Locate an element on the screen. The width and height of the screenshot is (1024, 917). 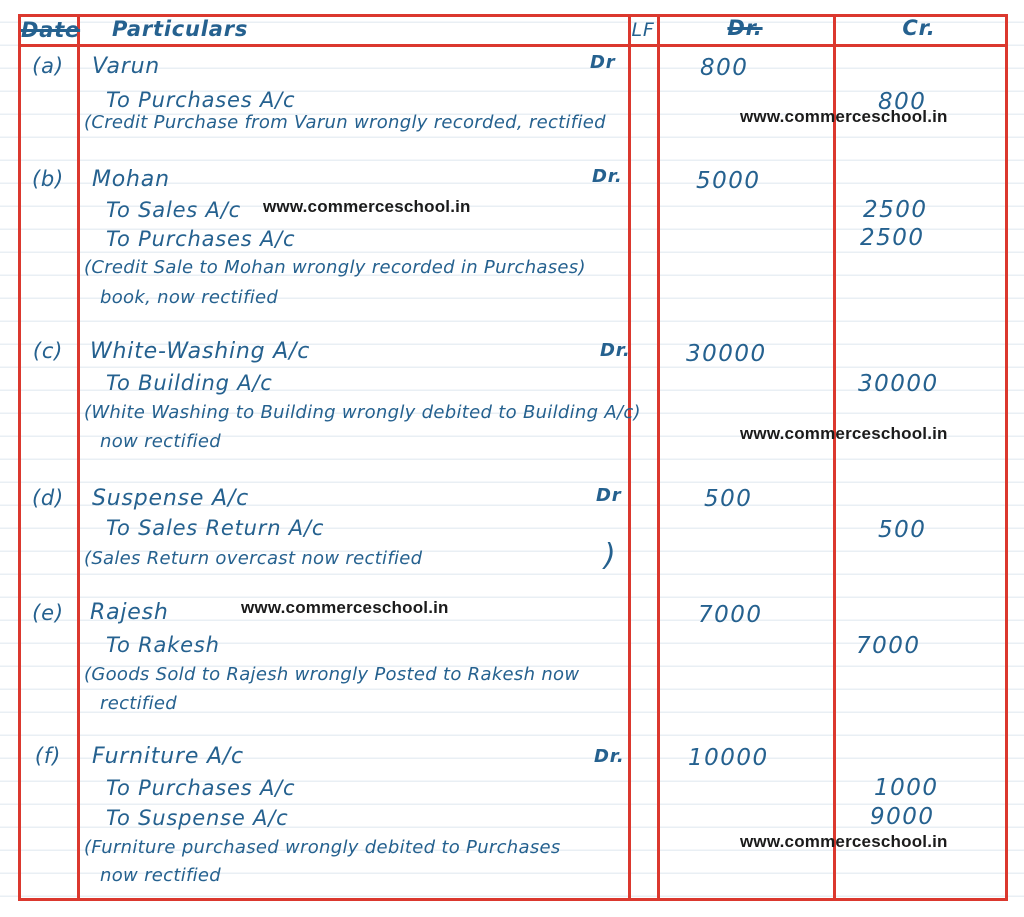
column-header-lf: LF is located at coordinates (643, 30).